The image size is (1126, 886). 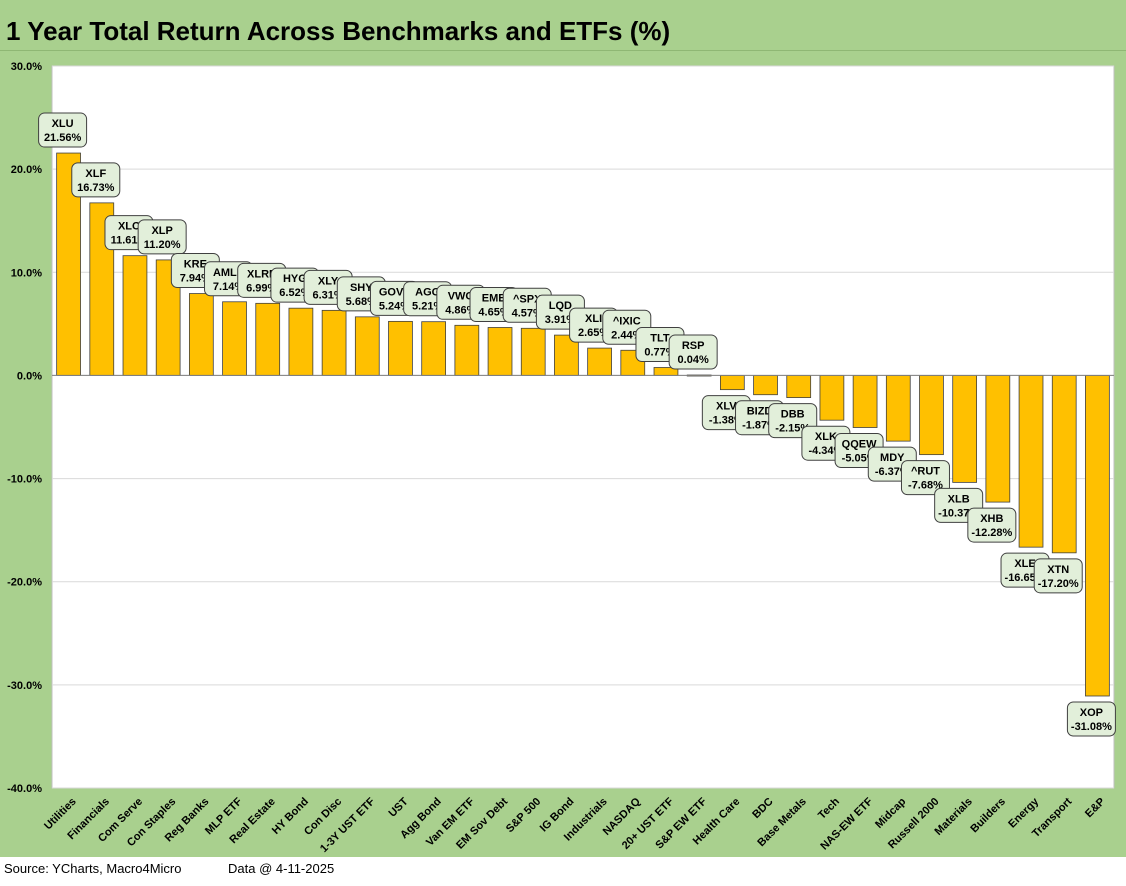 I want to click on data-label-ticker: XLV, so click(x=726, y=407).